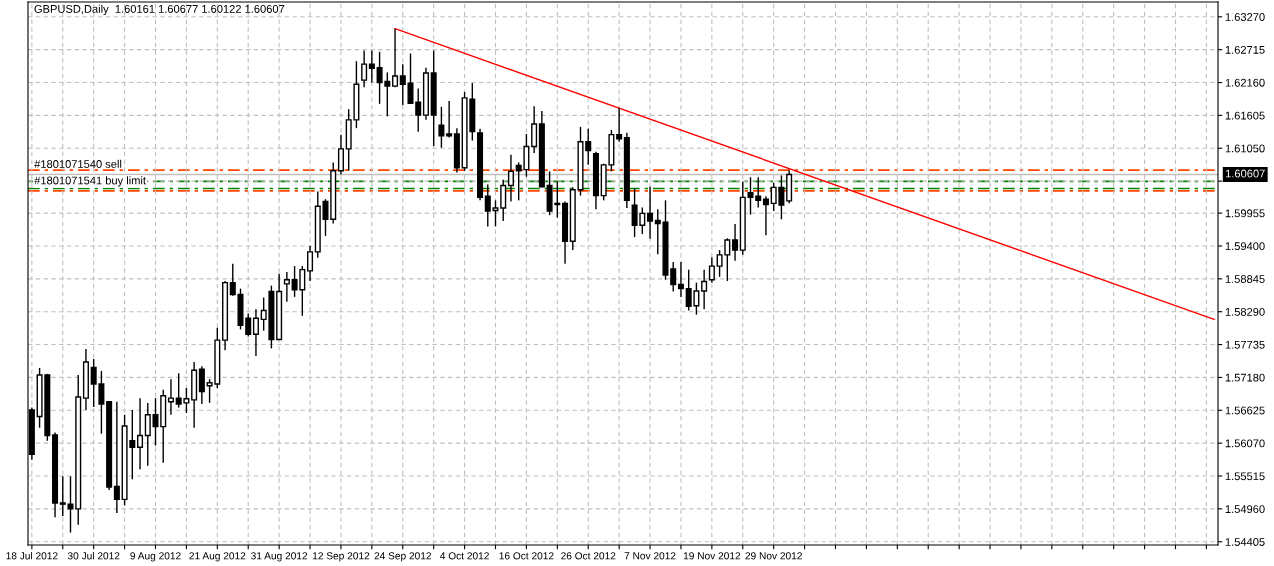 Image resolution: width=1274 pixels, height=566 pixels. I want to click on ref-line-label: #1801071541 buy limit, so click(90, 181).